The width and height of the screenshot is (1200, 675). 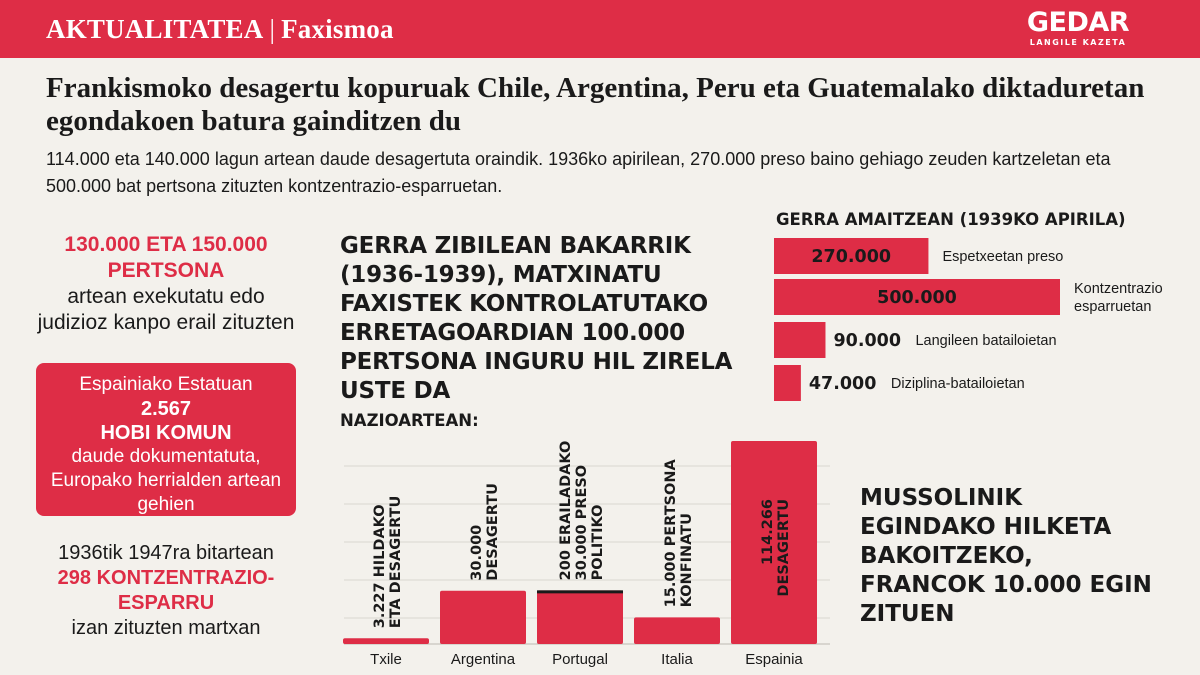 What do you see at coordinates (409, 420) in the screenshot?
I see `v-chart-title: NAZIOARTEAN:` at bounding box center [409, 420].